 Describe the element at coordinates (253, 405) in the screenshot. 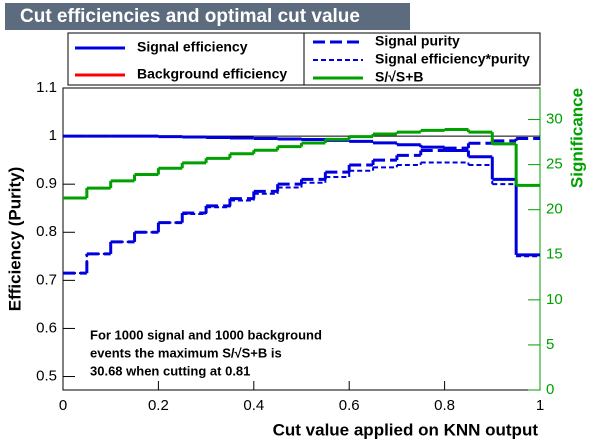

I see `x-tick-label: 0.4` at that location.